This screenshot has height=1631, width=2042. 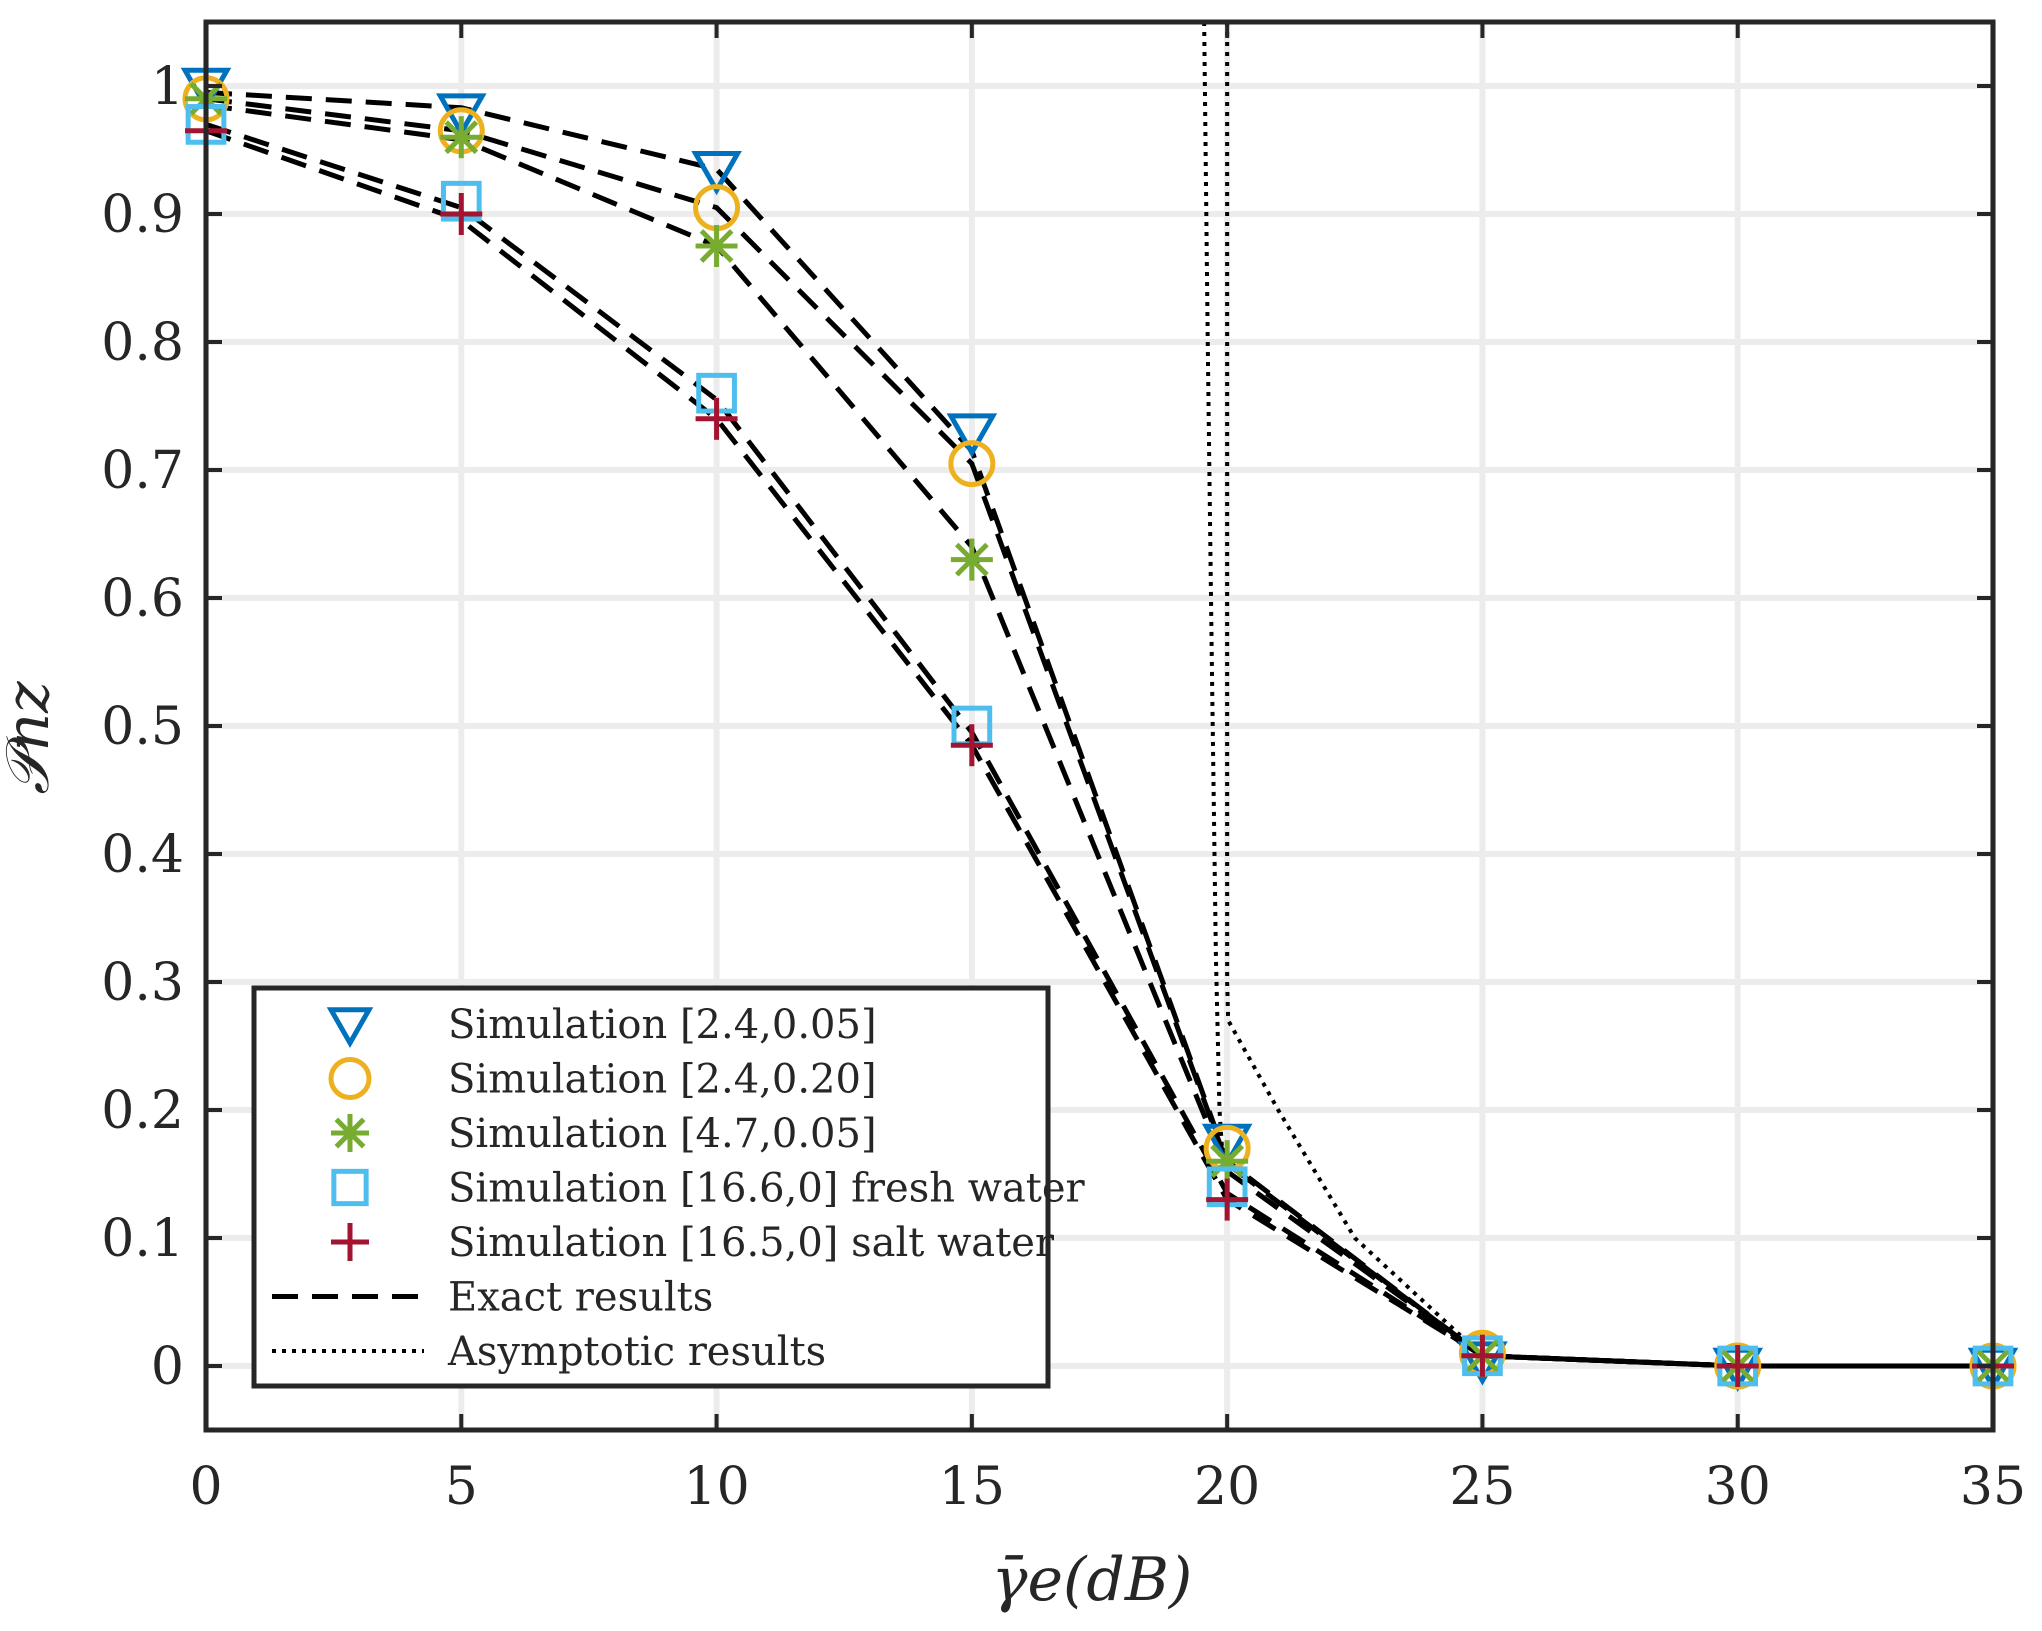 I want to click on legend-label: Simulation [16.6,0] fresh water, so click(x=767, y=1189).